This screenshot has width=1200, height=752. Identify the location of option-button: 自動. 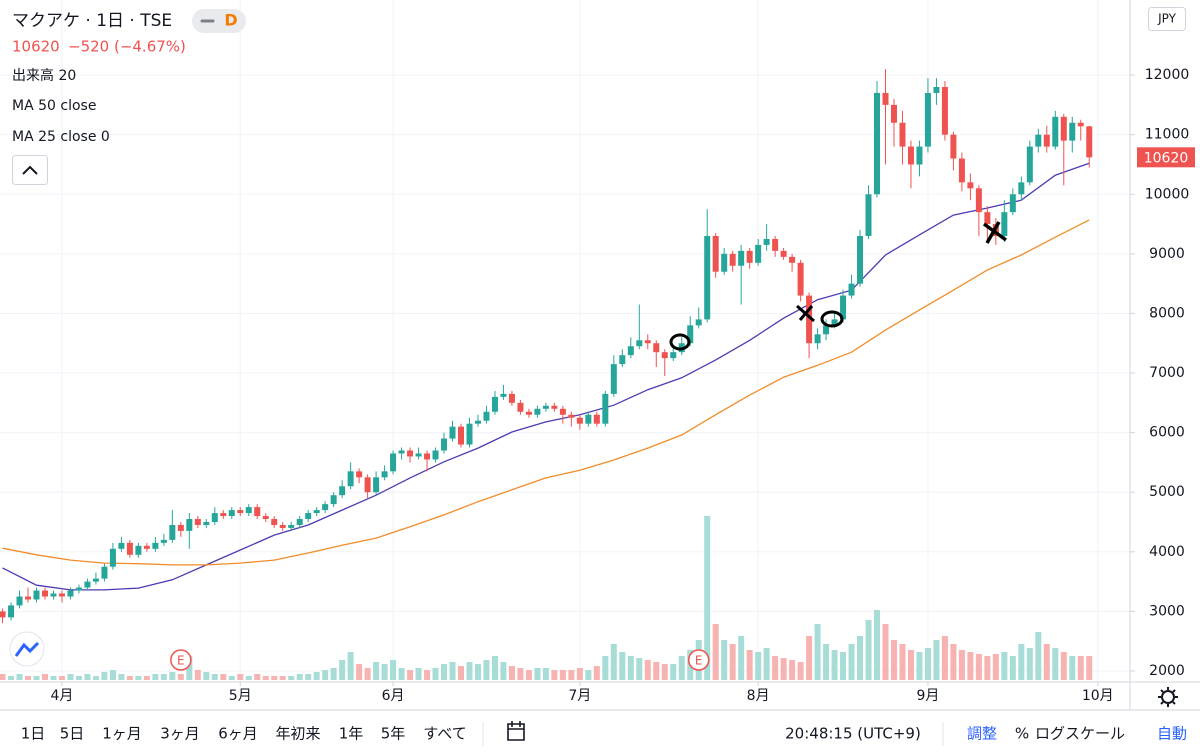
(1172, 734).